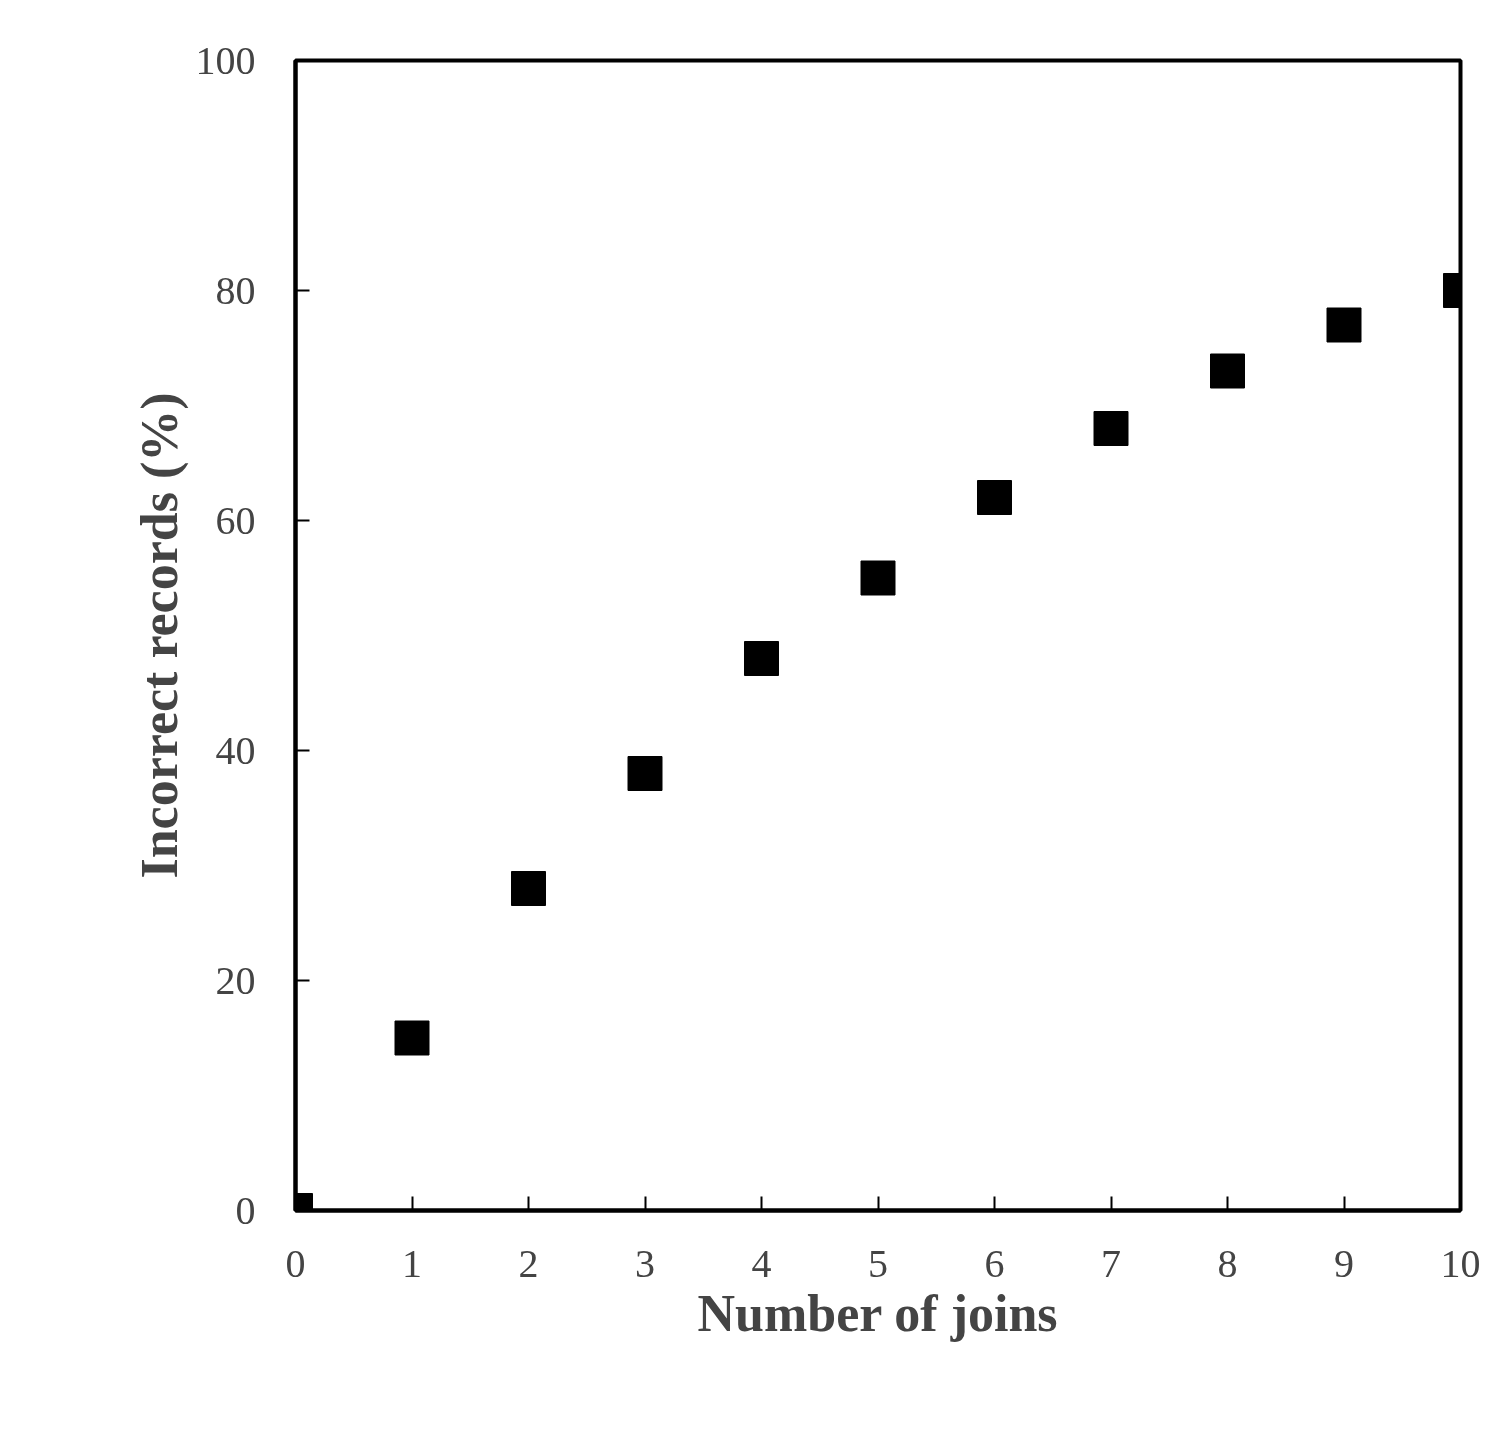 This screenshot has height=1452, width=1493. I want to click on x-tick-label: 5, so click(878, 1263).